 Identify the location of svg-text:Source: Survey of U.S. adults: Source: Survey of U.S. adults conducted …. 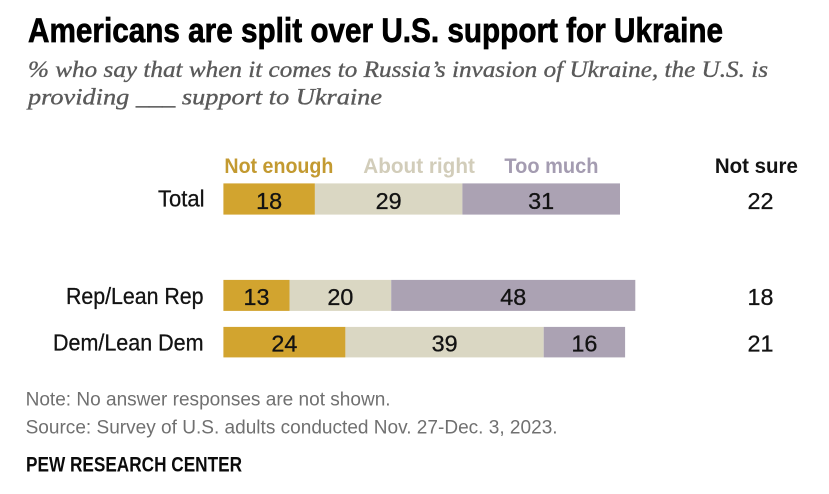
(292, 427).